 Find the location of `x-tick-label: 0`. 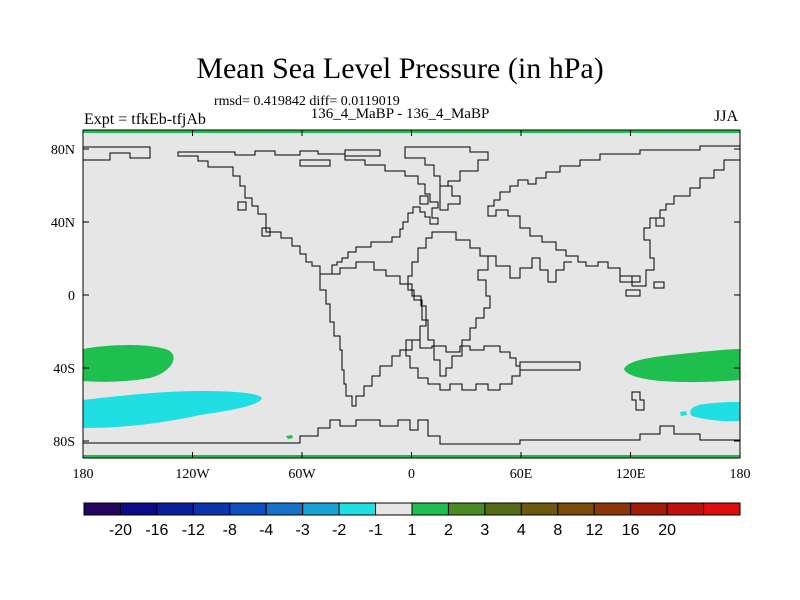

x-tick-label: 0 is located at coordinates (411, 474).